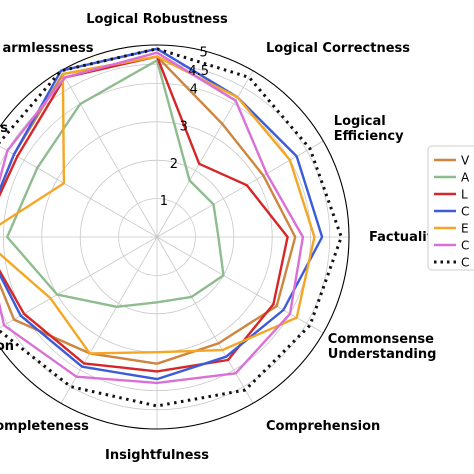  Describe the element at coordinates (369, 129) in the screenshot. I see `axis-label-logical-efficiency: Logical Efficiency` at that location.